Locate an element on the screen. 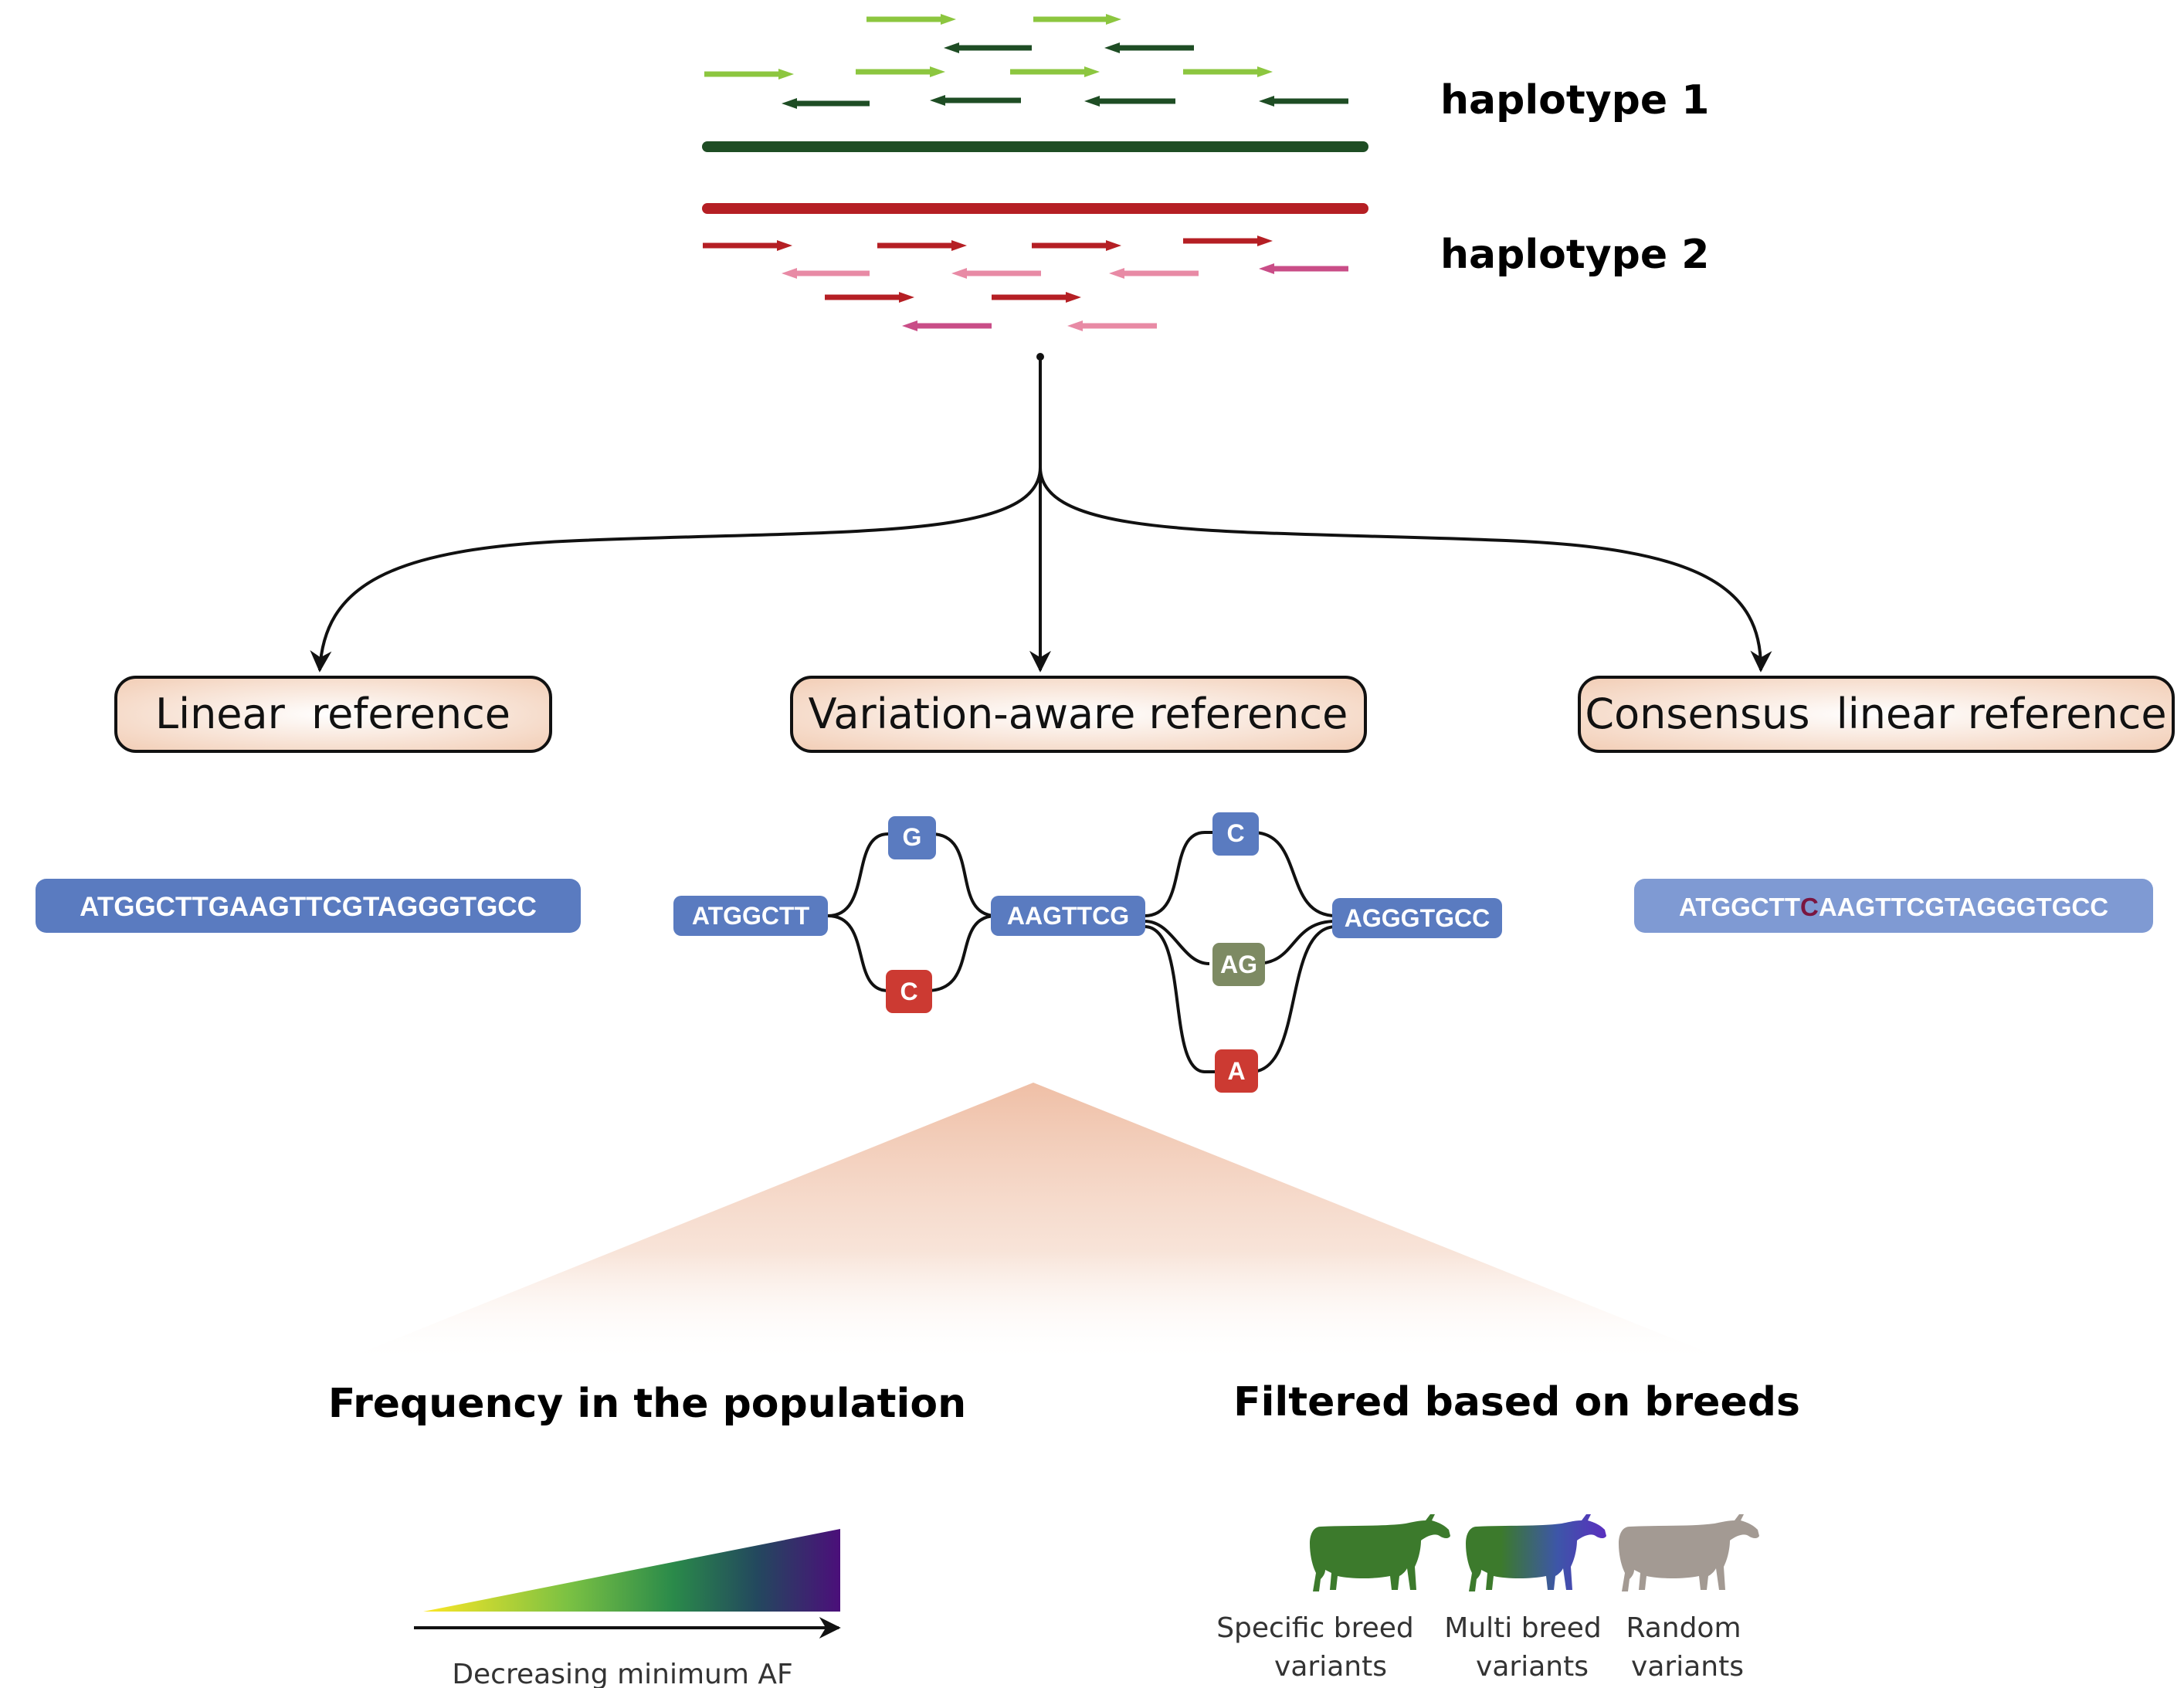 This screenshot has width=2184, height=1688. random-label-line2: variants is located at coordinates (1687, 1667).